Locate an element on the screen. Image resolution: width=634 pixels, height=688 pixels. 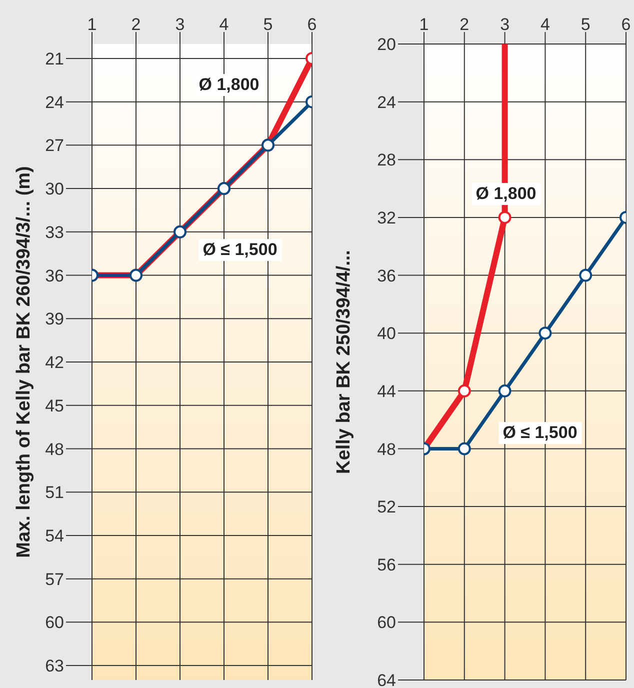
y-tick-label: 42 is located at coordinates (54, 362).